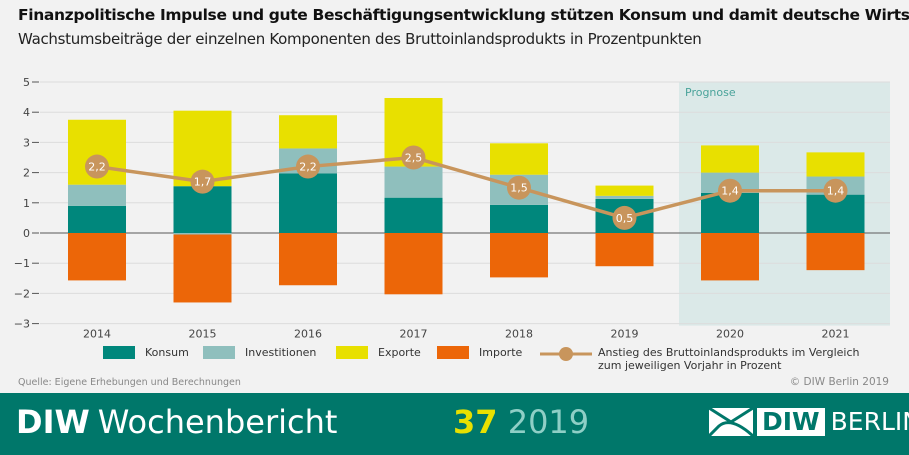 The image size is (909, 455). What do you see at coordinates (308, 132) in the screenshot?
I see `bar-exporte-2016` at bounding box center [308, 132].